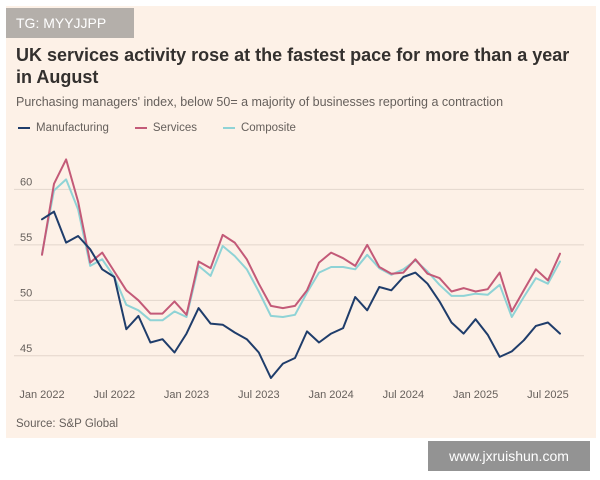 The height and width of the screenshot is (480, 600). Describe the element at coordinates (114, 395) in the screenshot. I see `x-tick-label-1: Jul 2022` at that location.